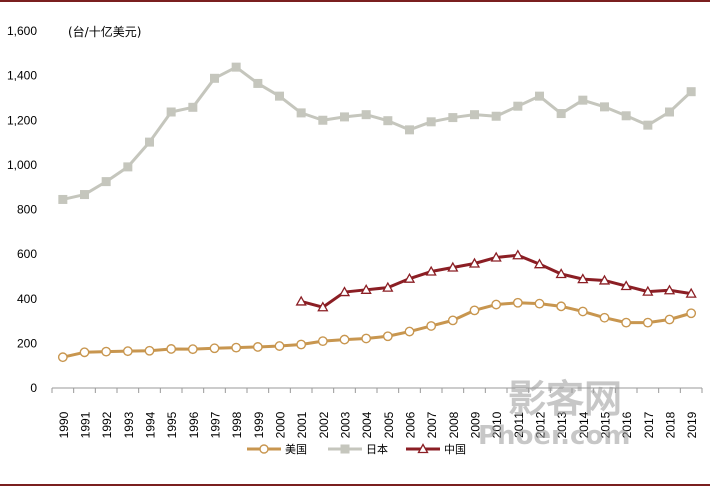 This screenshot has width=710, height=488. What do you see at coordinates (302, 424) in the screenshot?
I see `x-tick-label: 2001` at bounding box center [302, 424].